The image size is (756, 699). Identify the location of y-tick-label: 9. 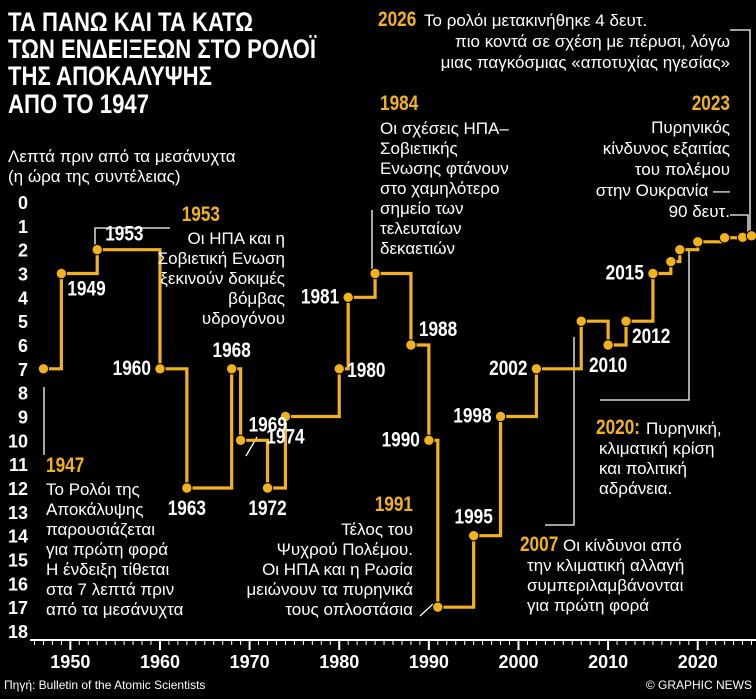
(23, 418).